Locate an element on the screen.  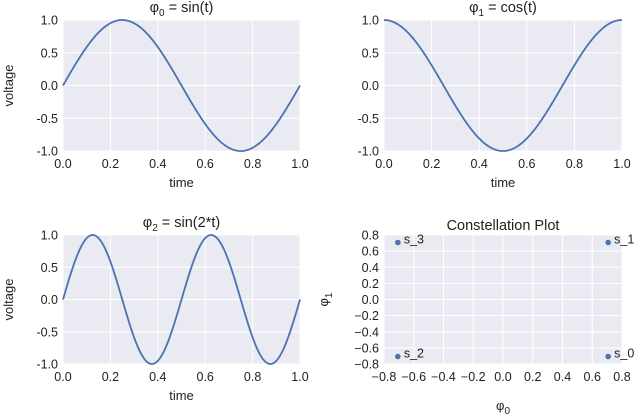
y-tick-label: 0.2 is located at coordinates (370, 284).